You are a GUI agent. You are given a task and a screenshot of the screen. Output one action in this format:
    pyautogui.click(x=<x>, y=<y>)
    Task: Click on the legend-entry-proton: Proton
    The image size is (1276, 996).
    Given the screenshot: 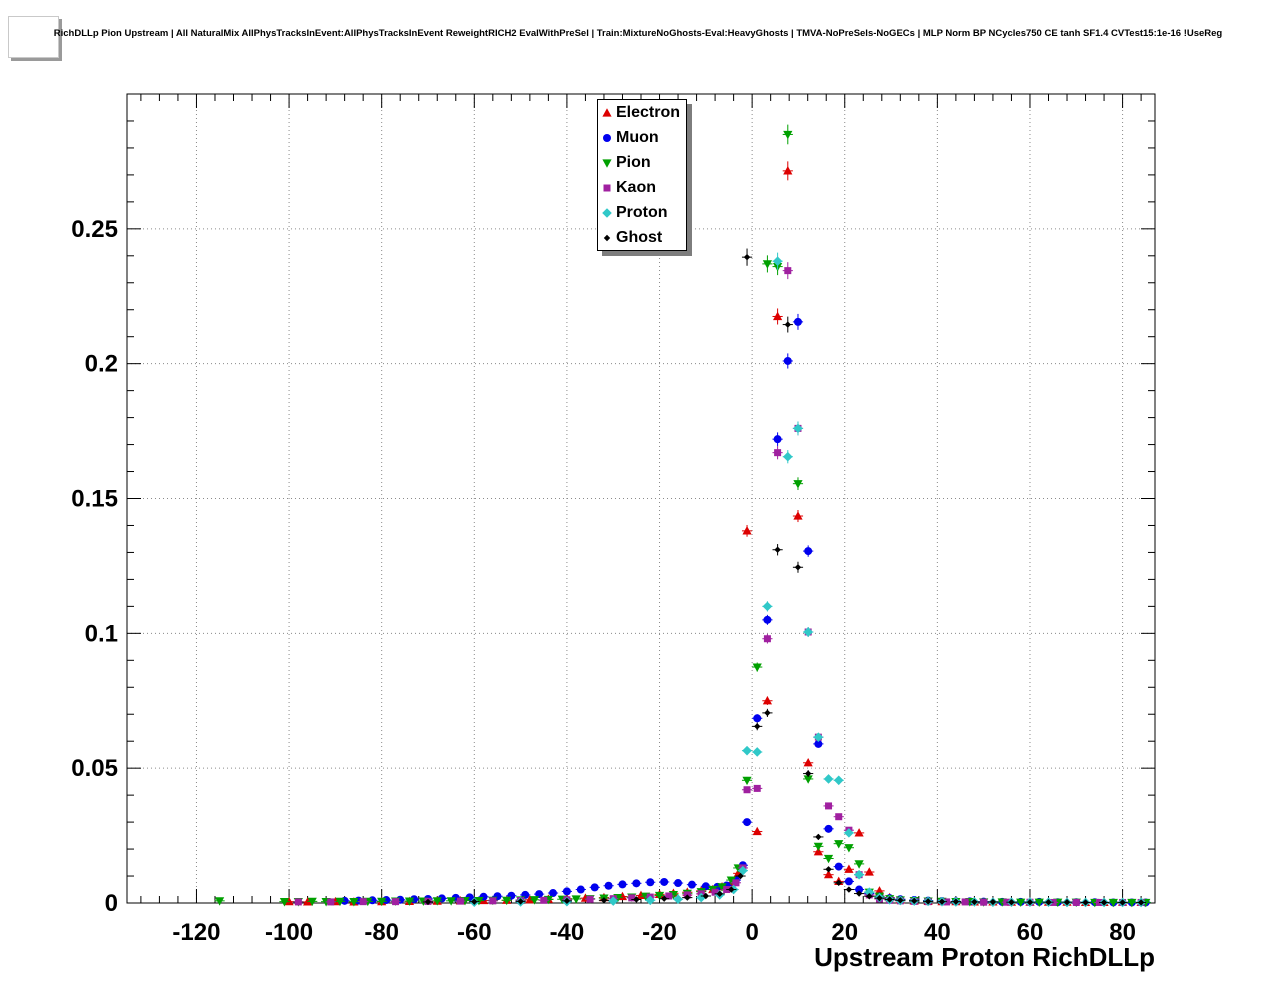 What is the action you would take?
    pyautogui.click(x=642, y=212)
    